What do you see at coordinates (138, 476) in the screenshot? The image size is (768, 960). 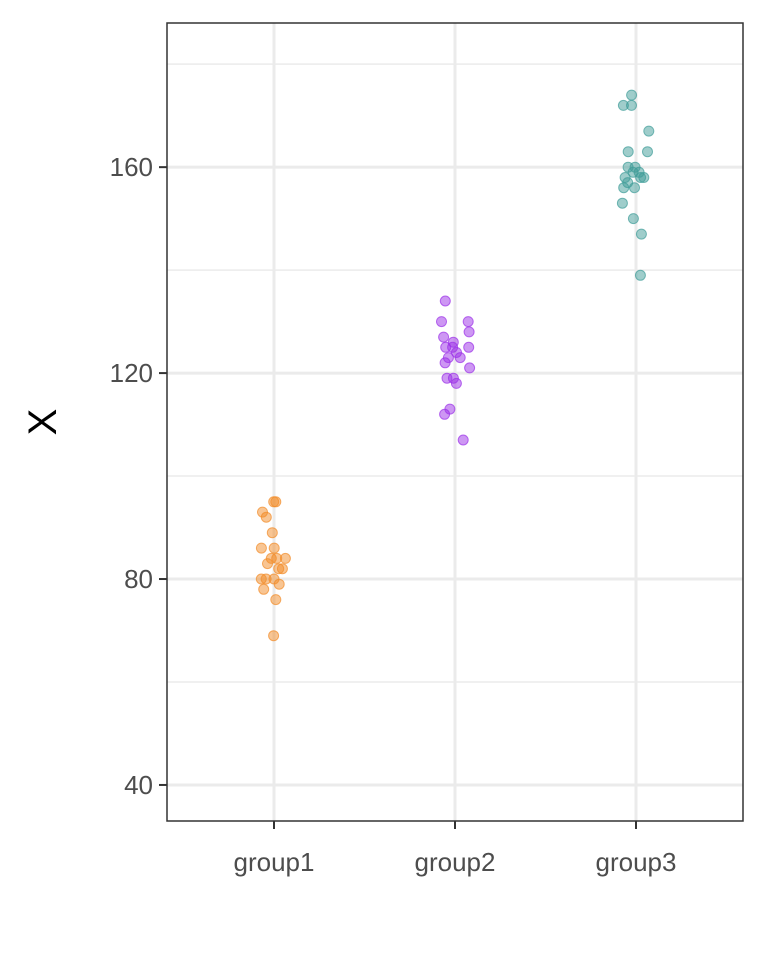 I see `y-axis: 40 80 120 160` at bounding box center [138, 476].